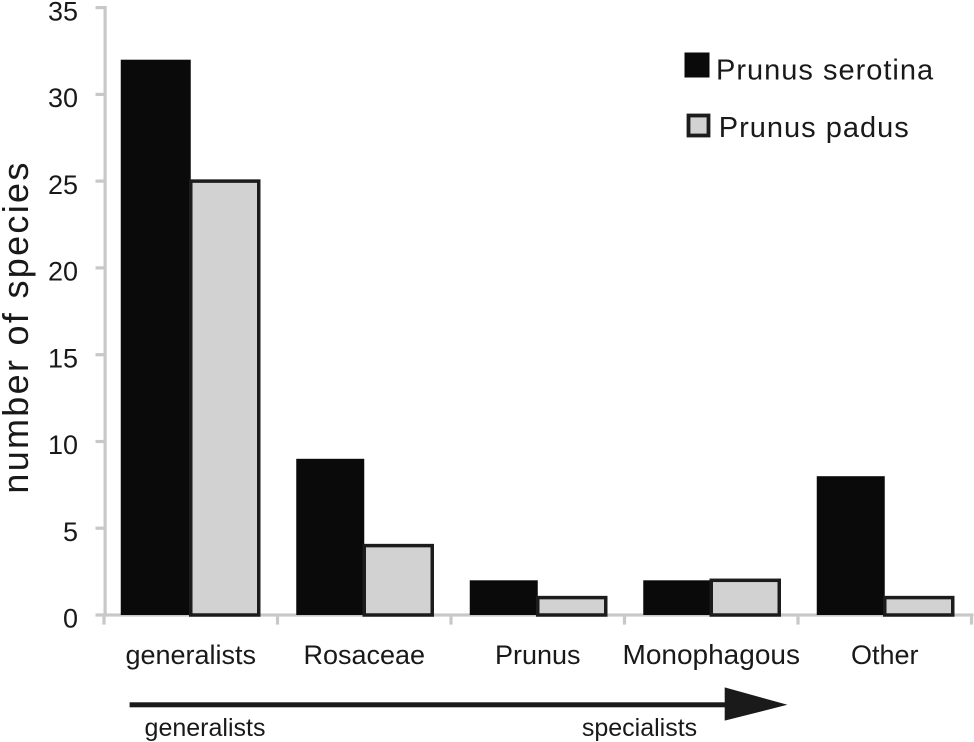 Image resolution: width=974 pixels, height=742 pixels. What do you see at coordinates (63, 98) in the screenshot?
I see `svg-text: 30` at bounding box center [63, 98].